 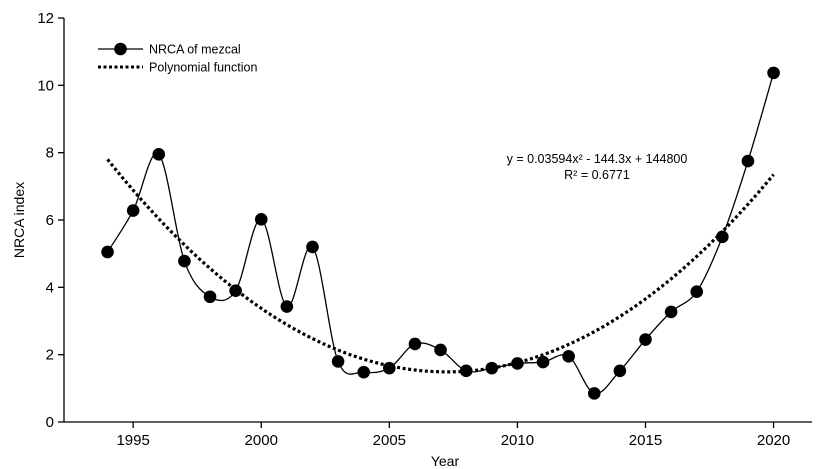 I want to click on y-axis-title: NRCA index, so click(x=19, y=220).